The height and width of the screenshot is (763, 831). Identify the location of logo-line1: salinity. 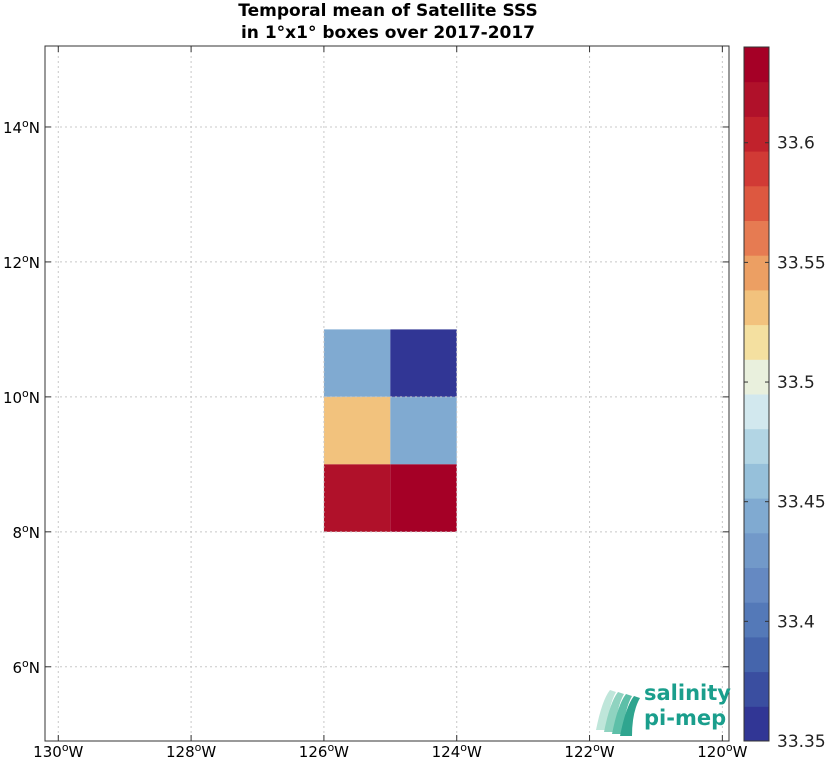
(687, 693).